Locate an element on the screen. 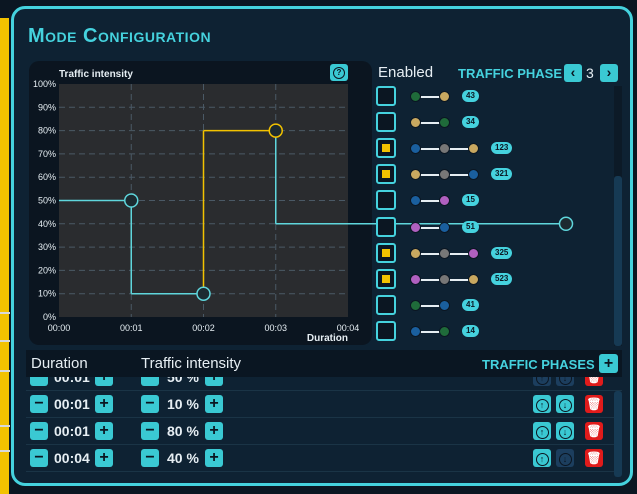 The width and height of the screenshot is (637, 494). phase-id-badge: 325 is located at coordinates (502, 252).